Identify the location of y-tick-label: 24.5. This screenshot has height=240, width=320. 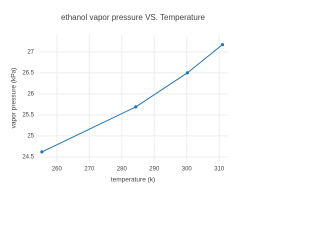
(28, 158).